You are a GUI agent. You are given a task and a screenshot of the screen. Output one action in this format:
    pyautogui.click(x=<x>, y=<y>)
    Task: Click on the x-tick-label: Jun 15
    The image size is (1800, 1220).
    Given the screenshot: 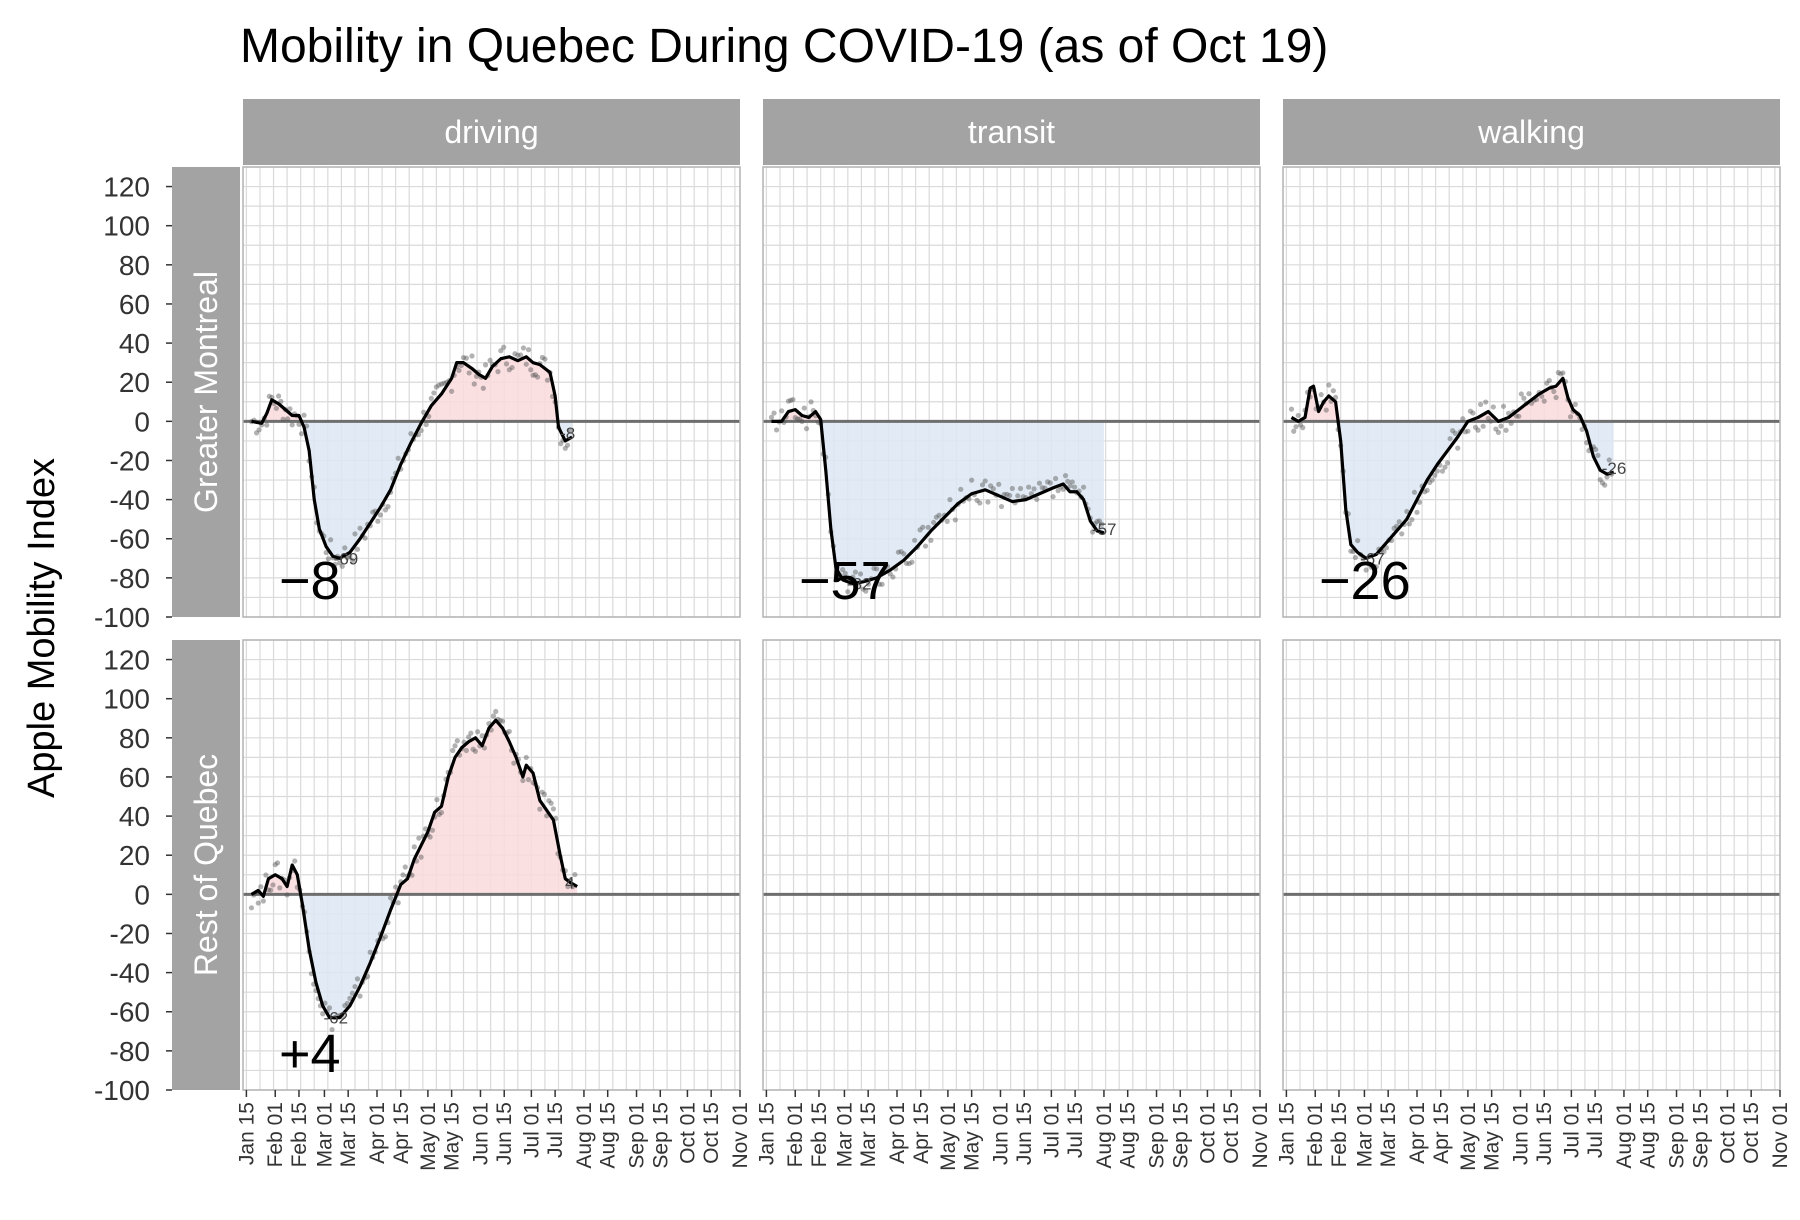 What is the action you would take?
    pyautogui.click(x=1544, y=1133)
    